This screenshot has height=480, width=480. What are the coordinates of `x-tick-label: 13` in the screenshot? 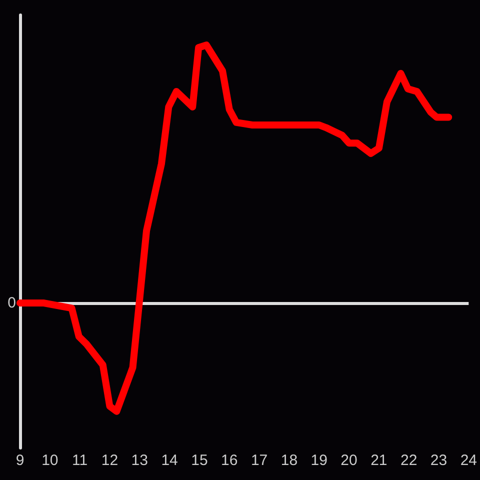 It's located at (139, 460).